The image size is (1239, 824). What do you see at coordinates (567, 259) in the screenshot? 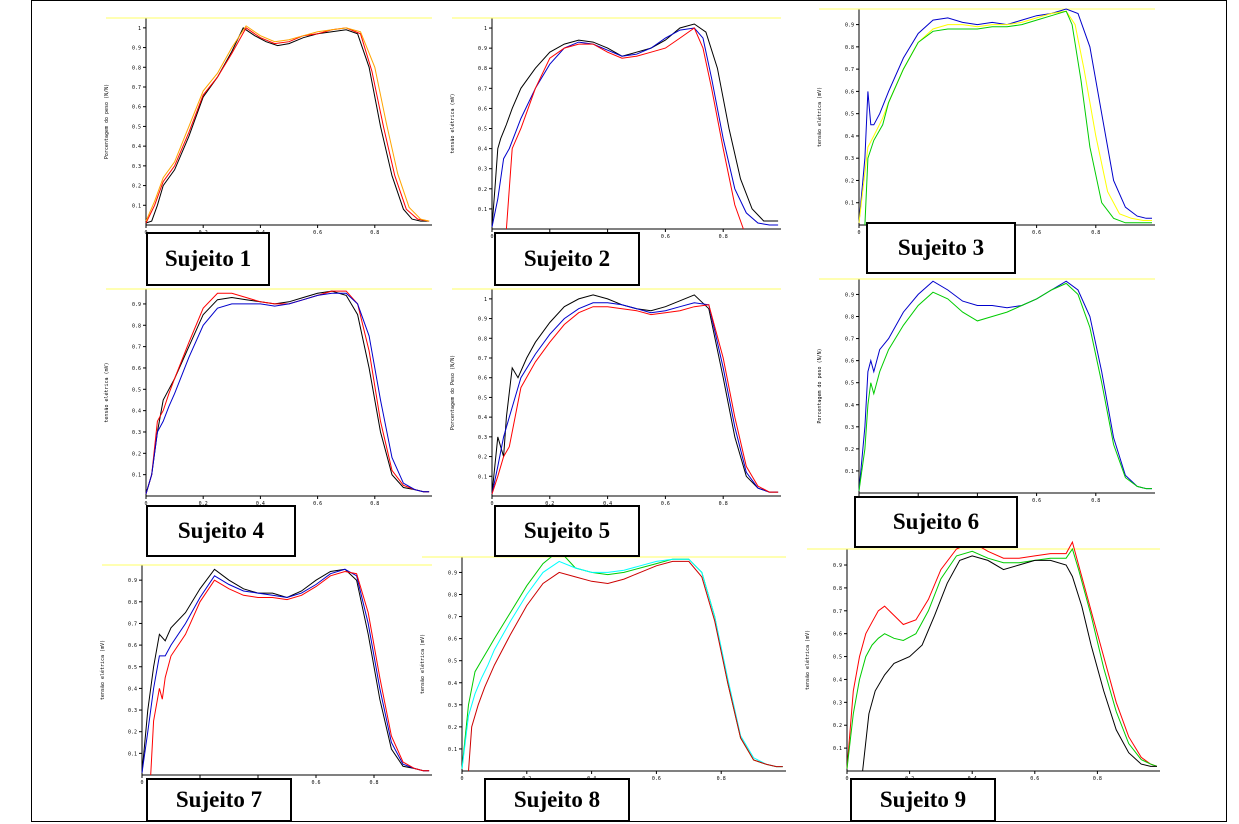
I see `subject-label: Sujeito 2` at bounding box center [567, 259].